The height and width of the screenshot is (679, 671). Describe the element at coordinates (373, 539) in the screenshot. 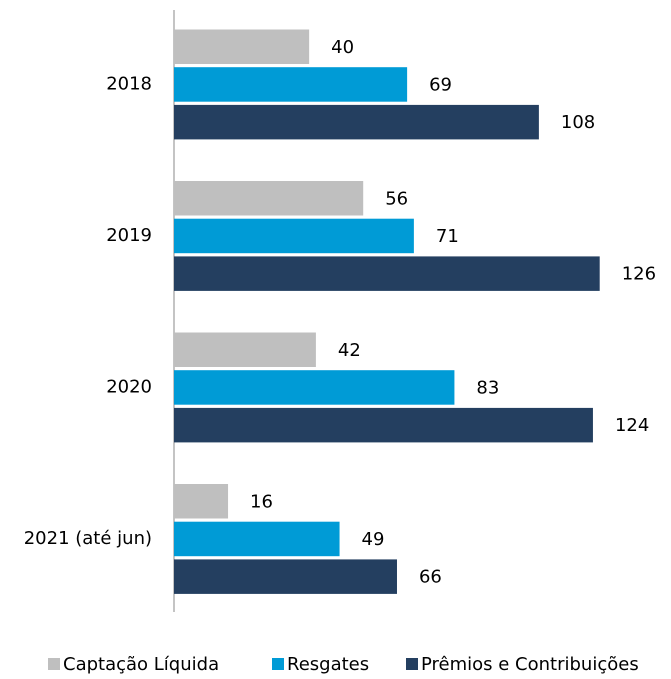

I see `value-label: 49` at that location.